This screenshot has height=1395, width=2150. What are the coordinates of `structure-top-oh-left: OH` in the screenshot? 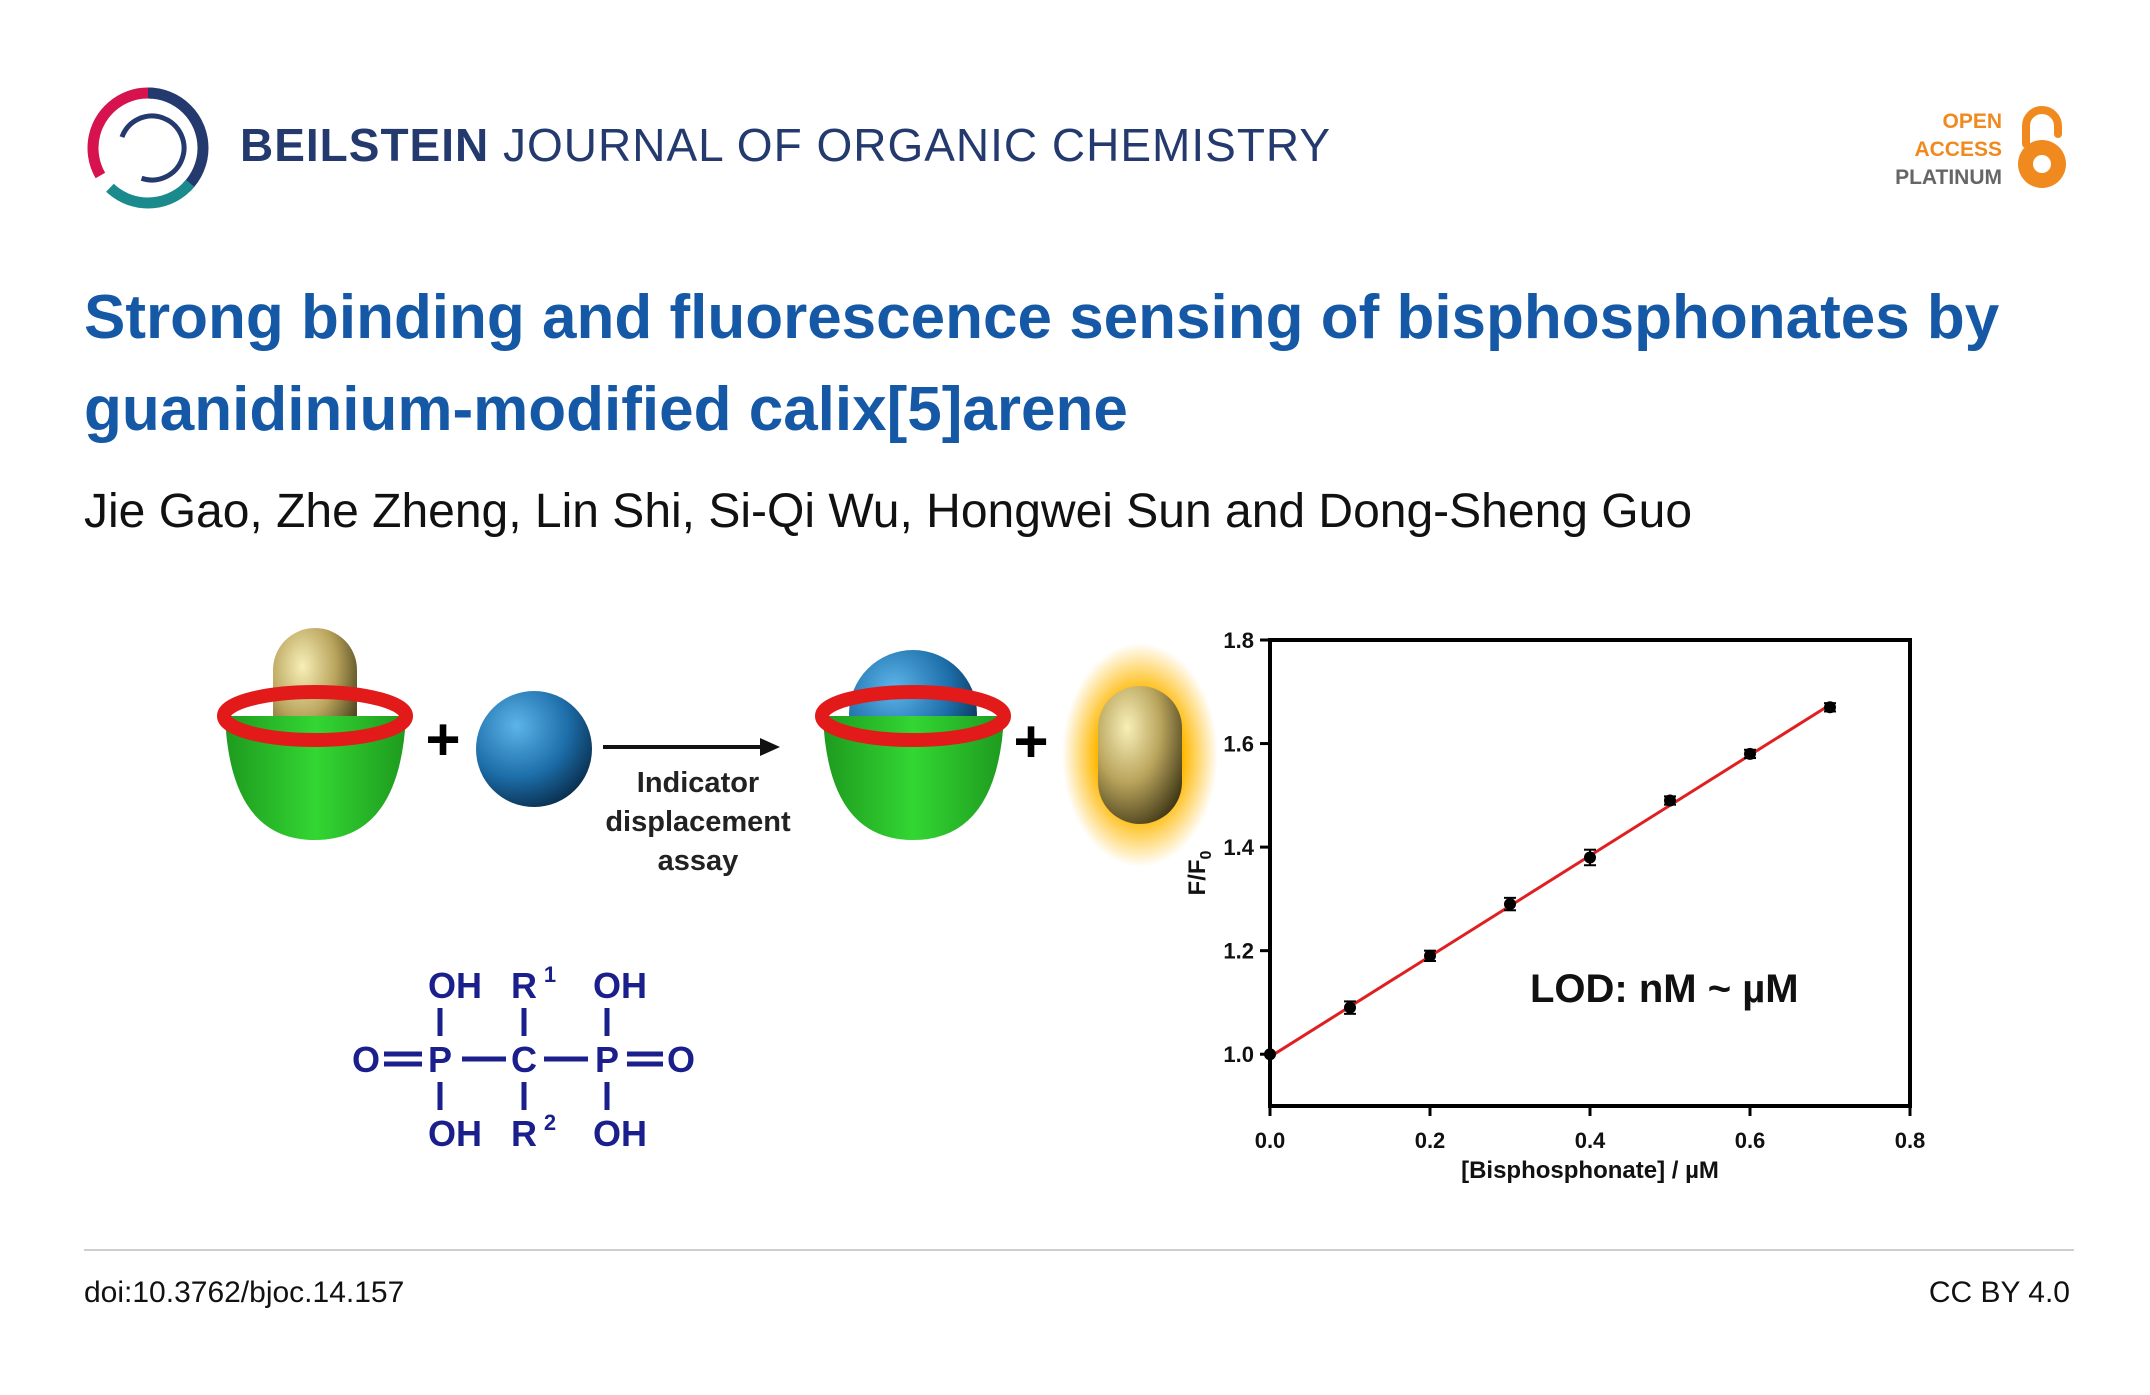 It's located at (455, 985).